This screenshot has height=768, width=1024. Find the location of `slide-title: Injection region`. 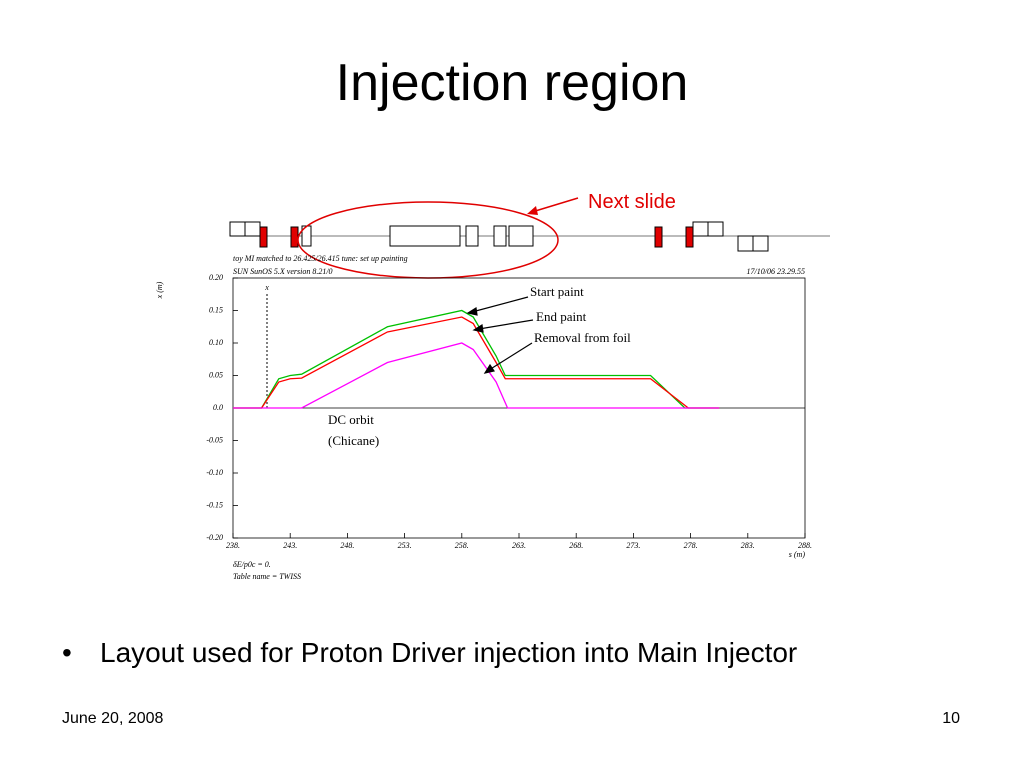

slide-title: Injection region is located at coordinates (512, 83).